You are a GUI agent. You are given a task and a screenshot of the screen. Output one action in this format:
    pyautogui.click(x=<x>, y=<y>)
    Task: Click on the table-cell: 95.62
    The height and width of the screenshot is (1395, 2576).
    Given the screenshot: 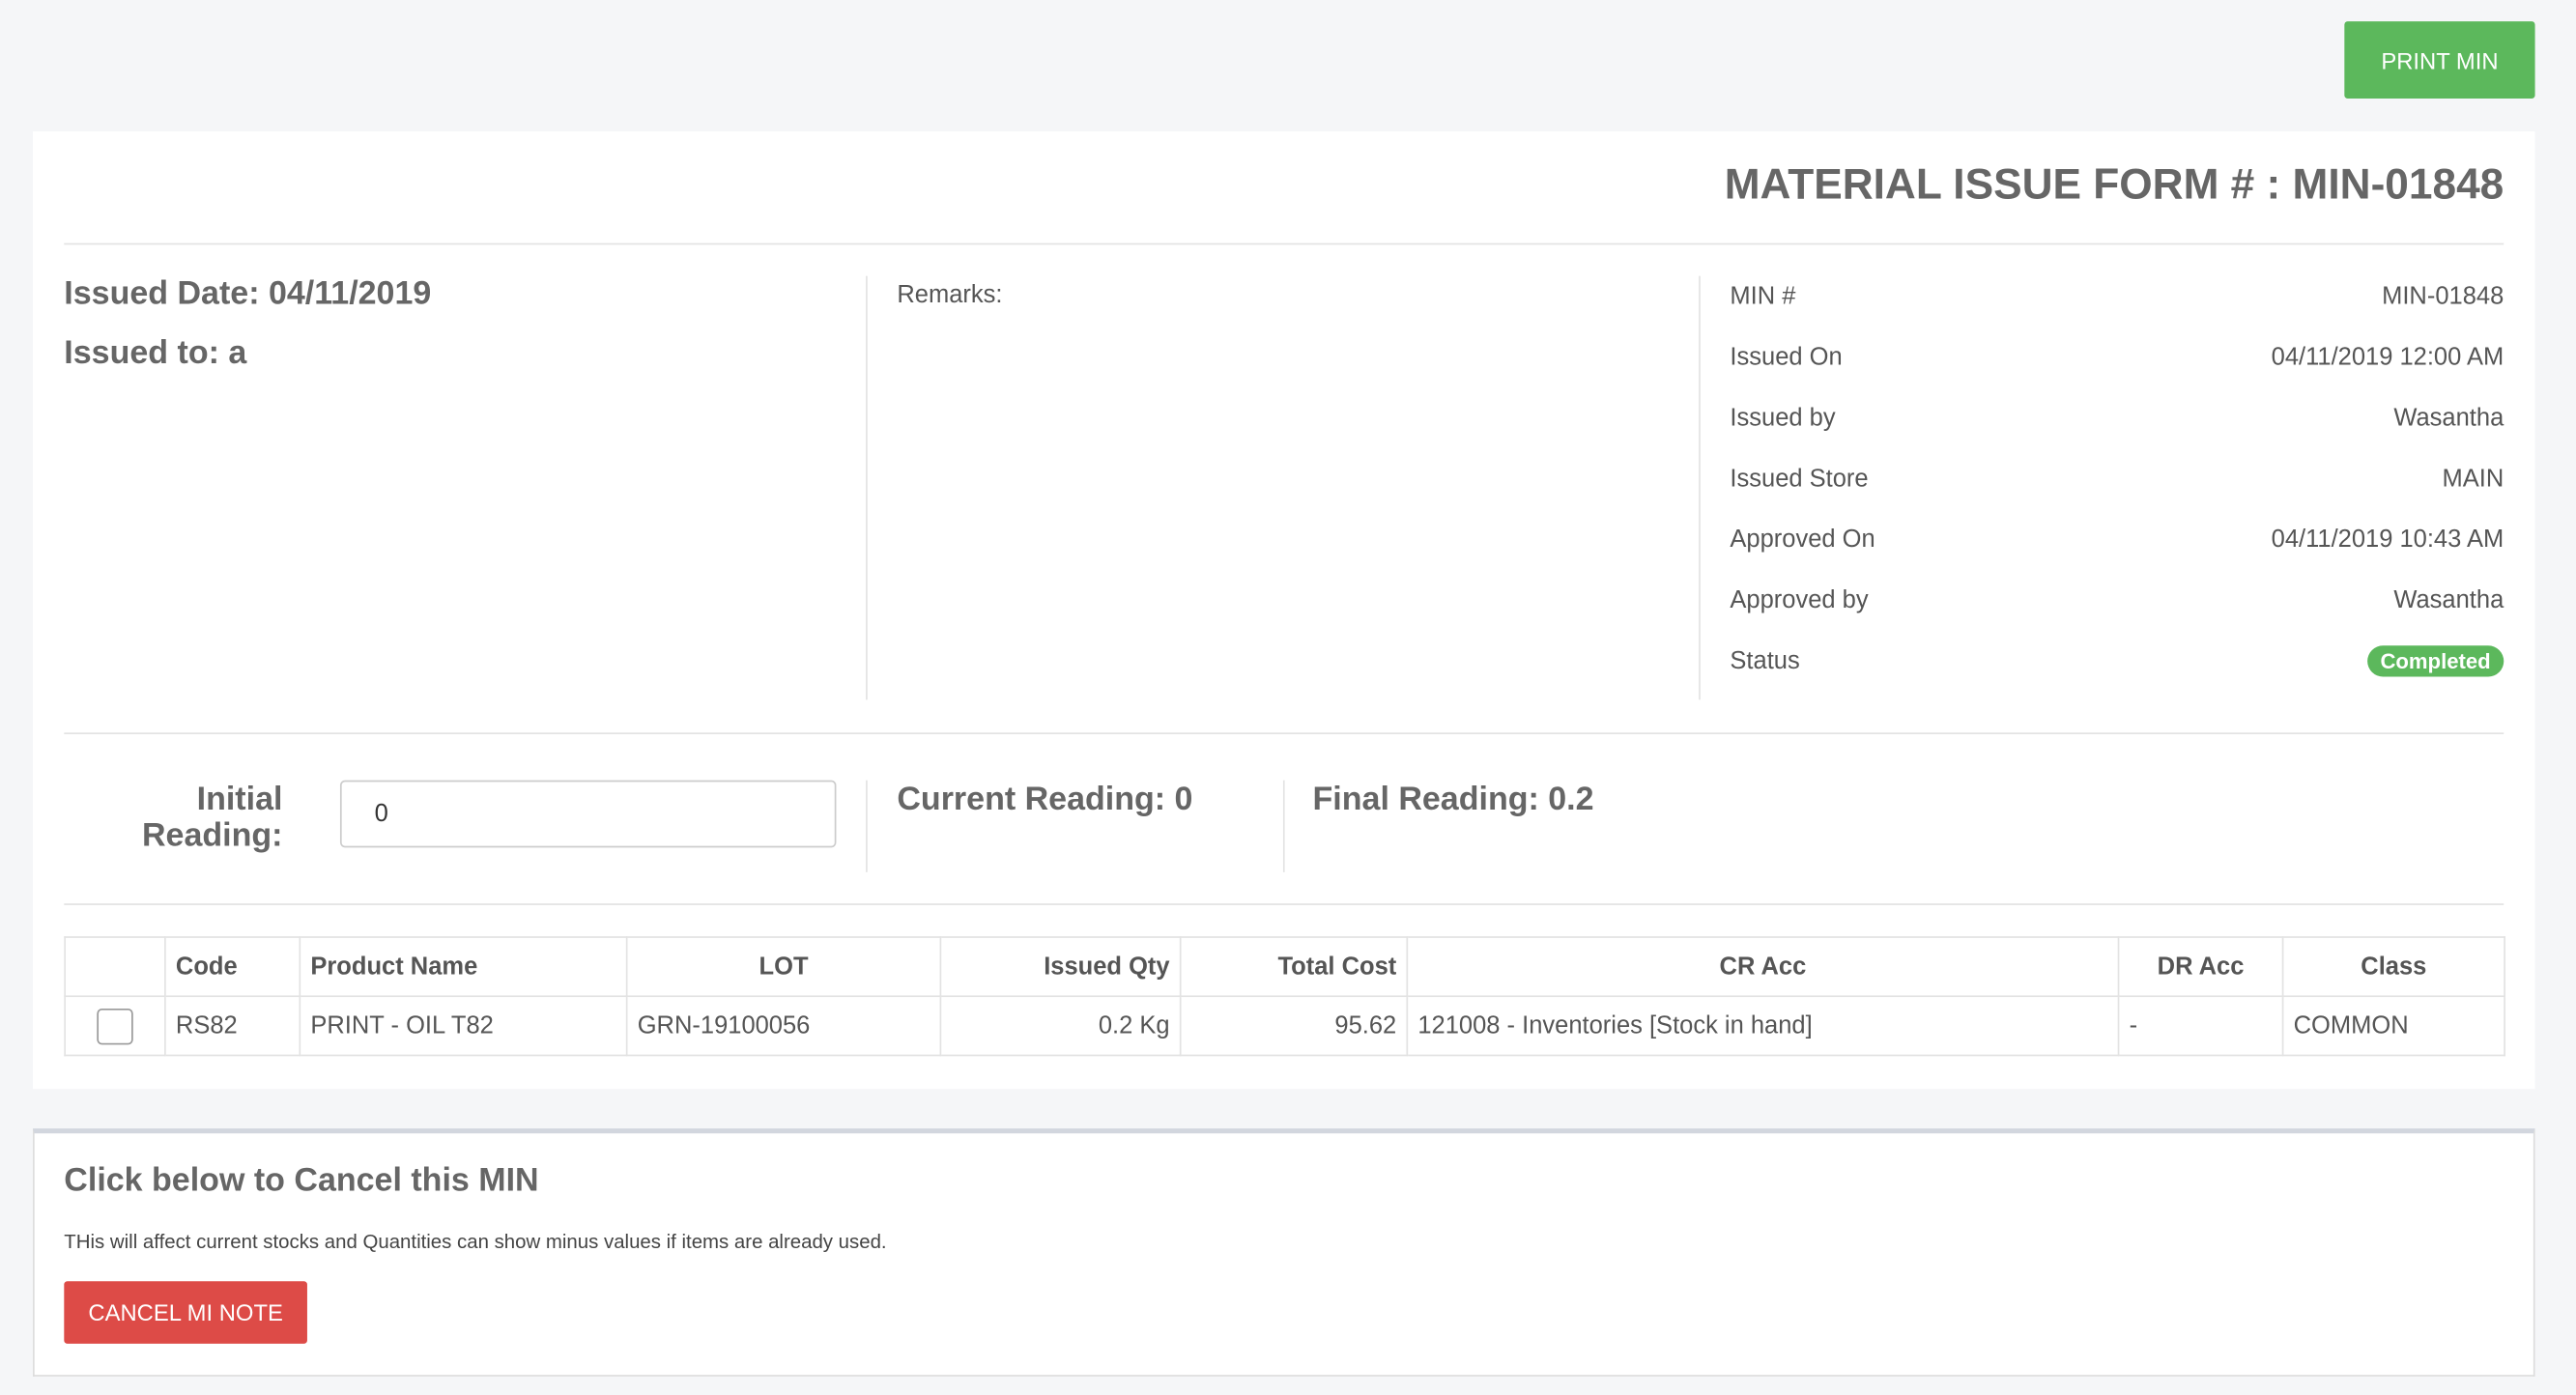 What is the action you would take?
    pyautogui.click(x=1294, y=1026)
    